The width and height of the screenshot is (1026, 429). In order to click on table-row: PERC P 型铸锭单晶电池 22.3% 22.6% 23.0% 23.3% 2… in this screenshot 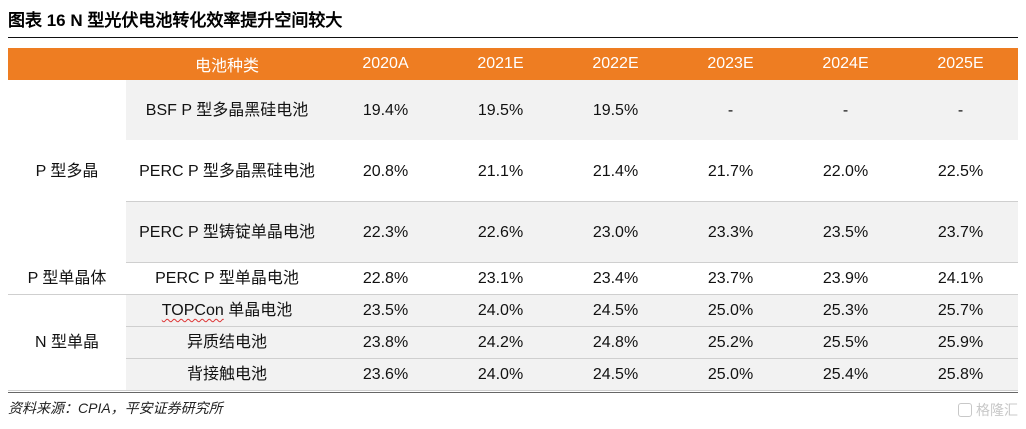, I will do `click(513, 232)`.